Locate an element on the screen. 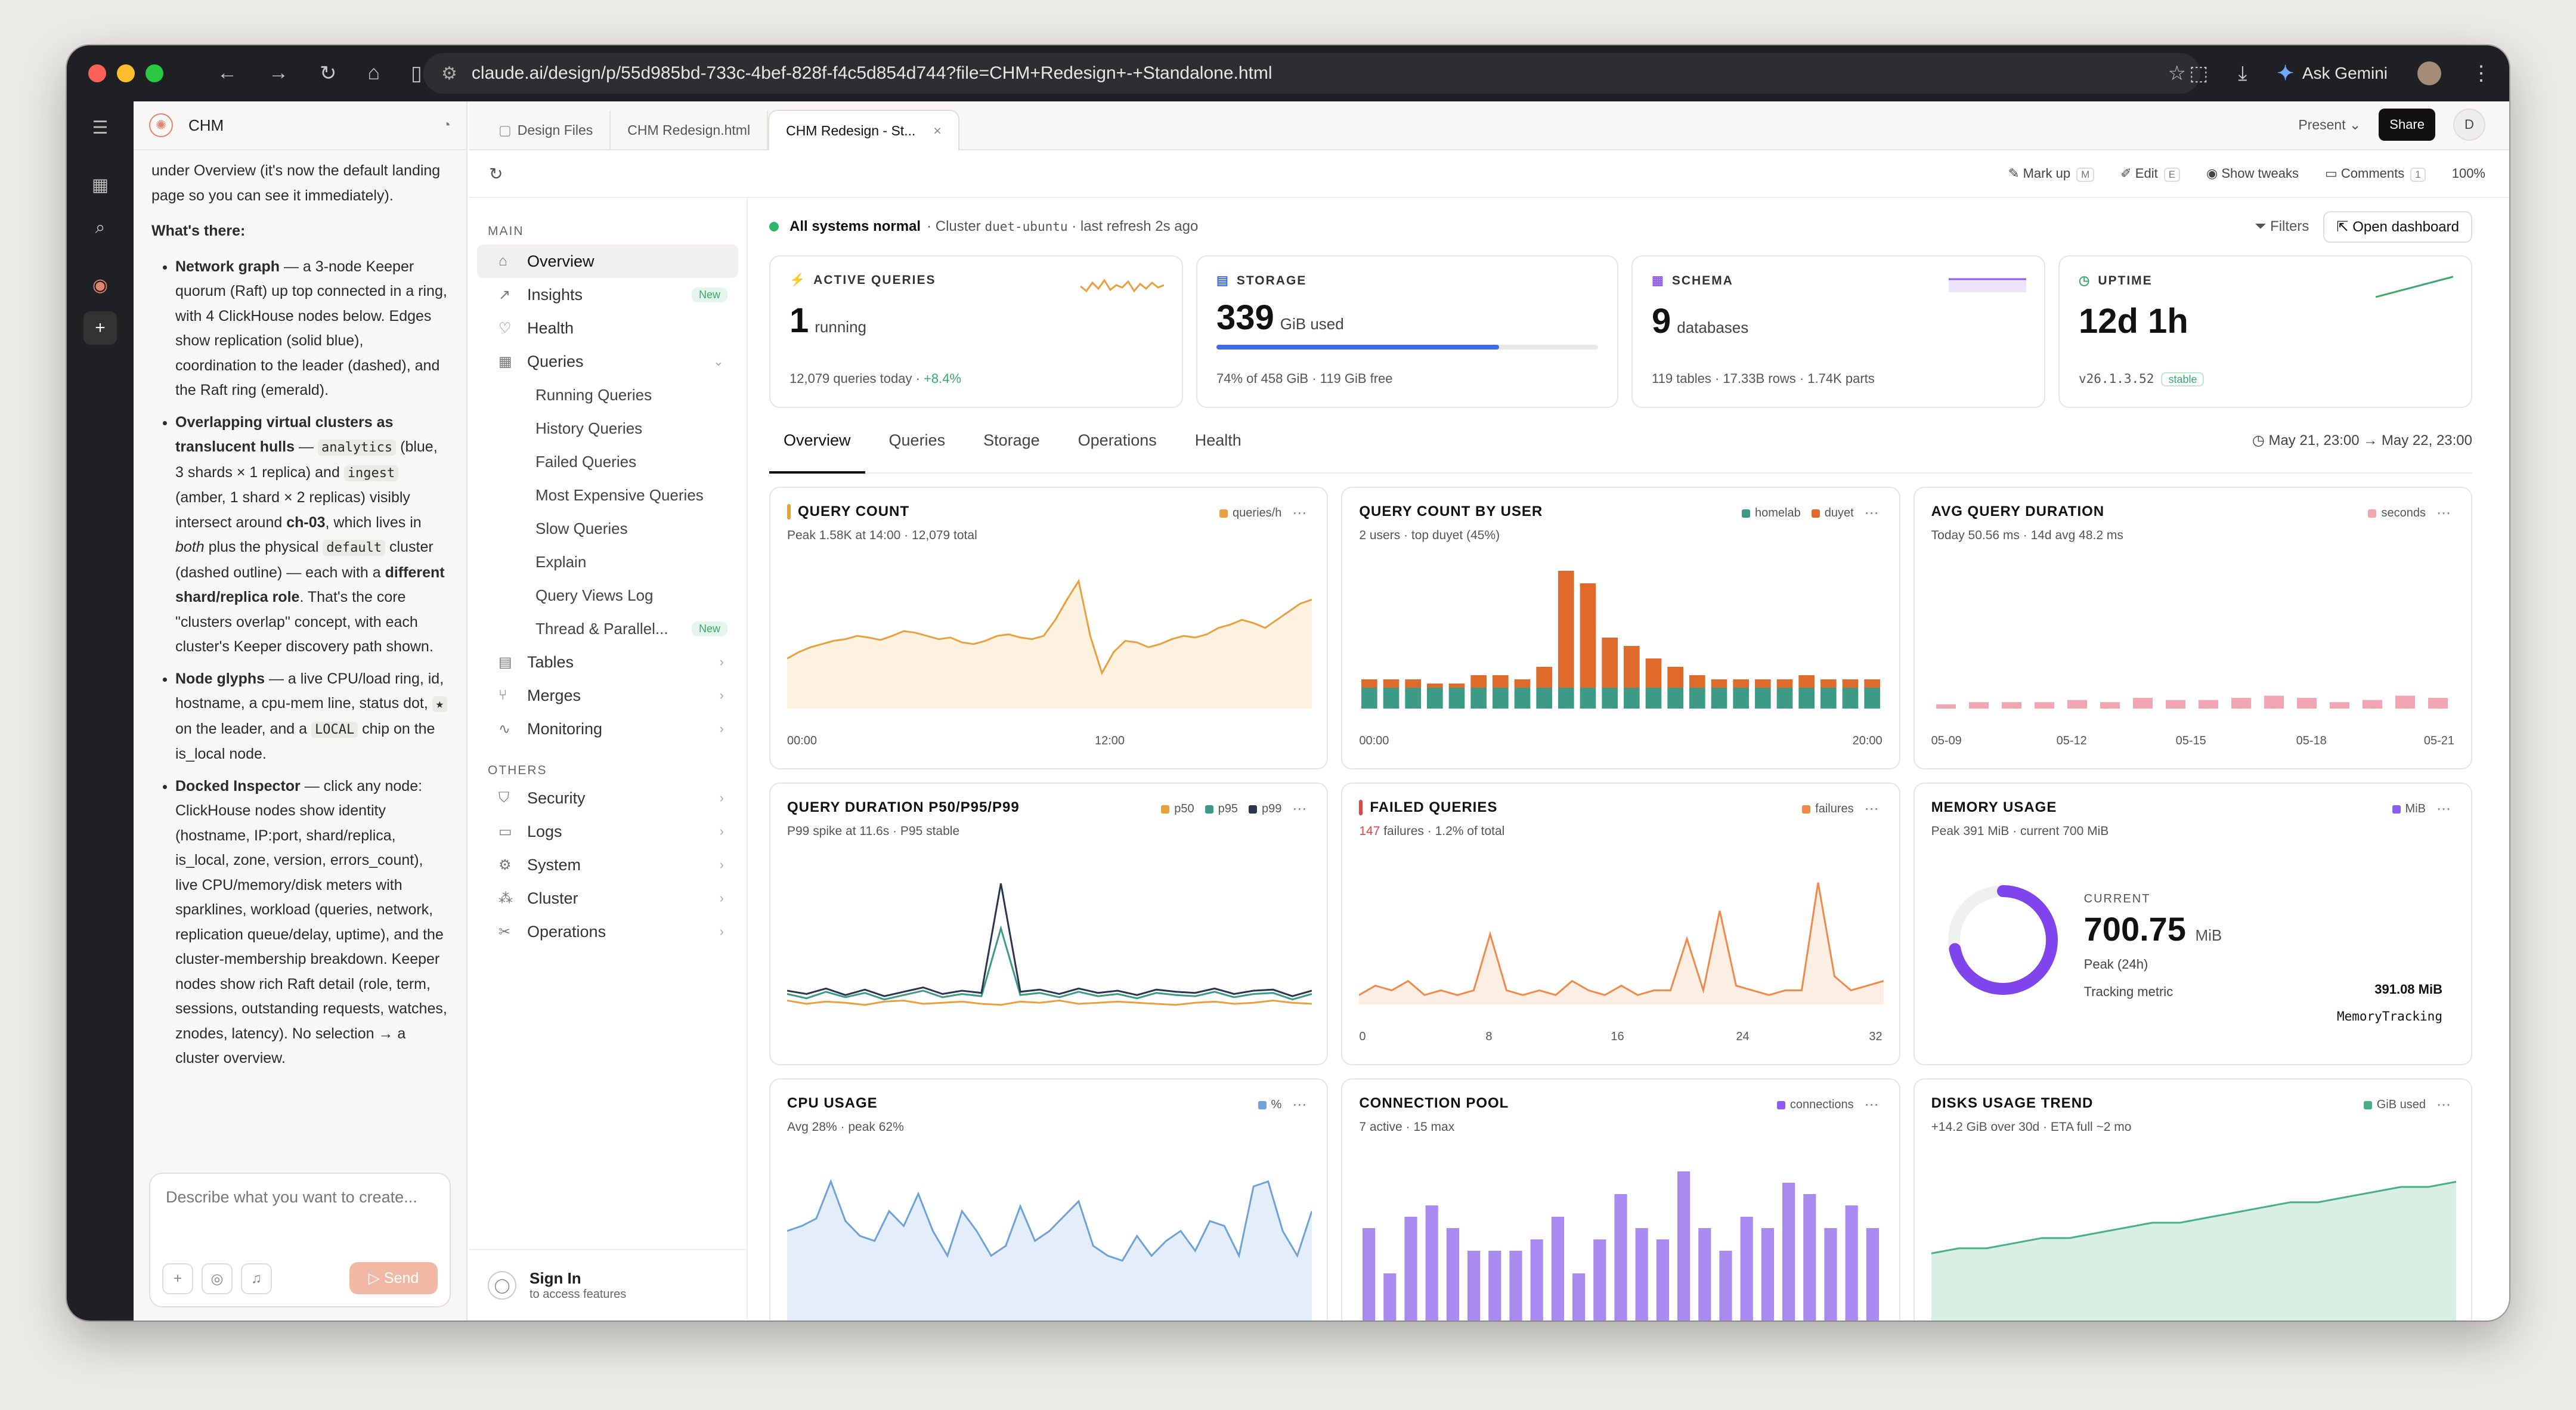  attach-icon: + is located at coordinates (178, 1278).